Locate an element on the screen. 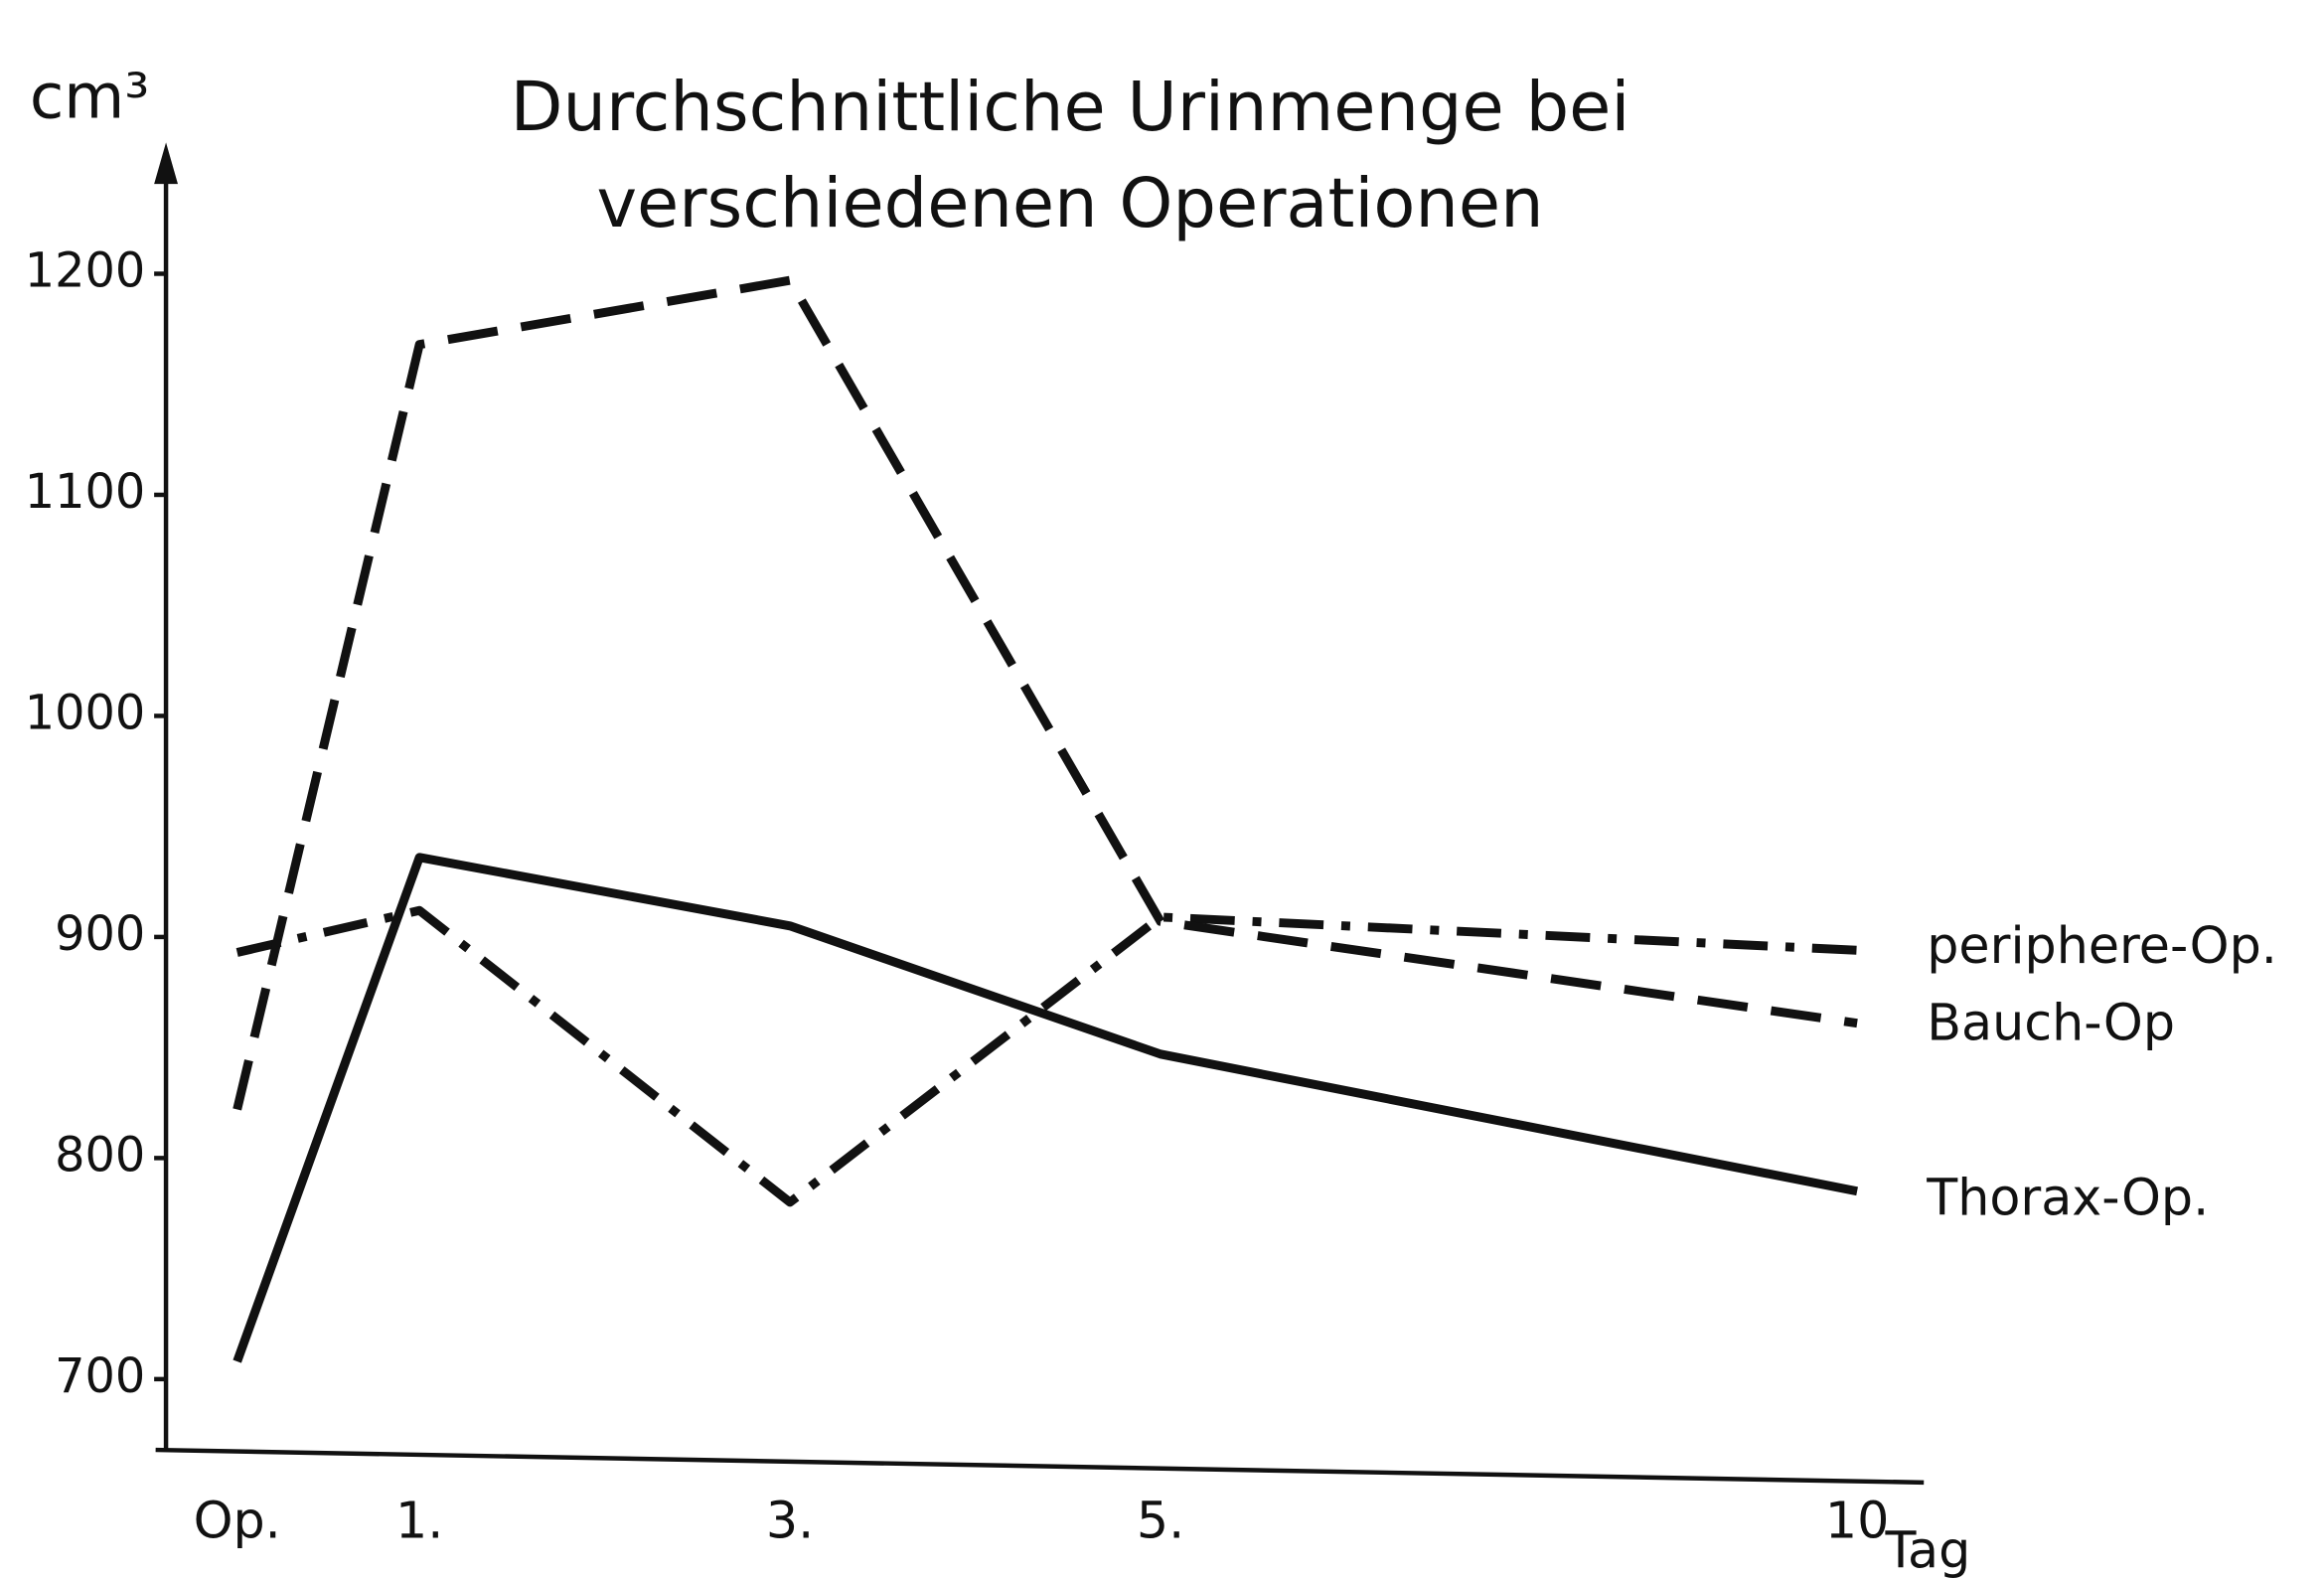  y-tick-label: 900 is located at coordinates (100, 935).